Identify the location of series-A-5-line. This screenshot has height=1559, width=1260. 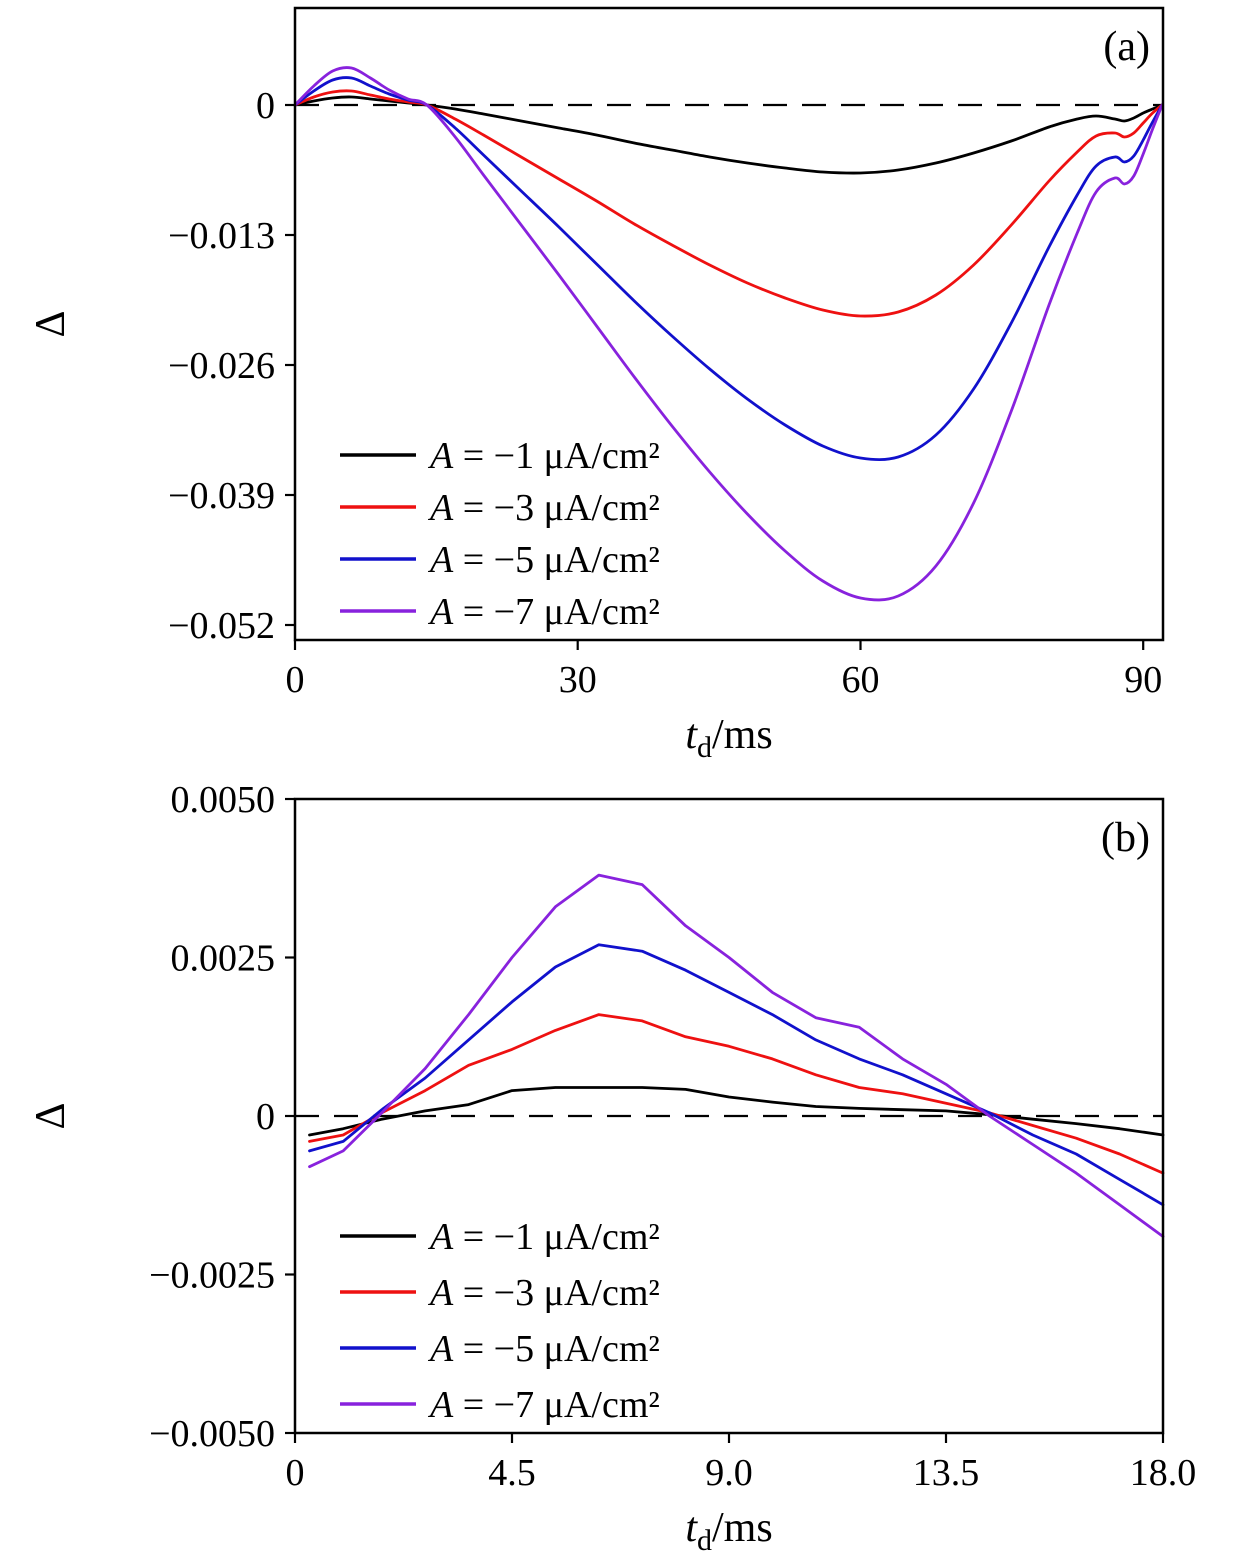
(736, 1075).